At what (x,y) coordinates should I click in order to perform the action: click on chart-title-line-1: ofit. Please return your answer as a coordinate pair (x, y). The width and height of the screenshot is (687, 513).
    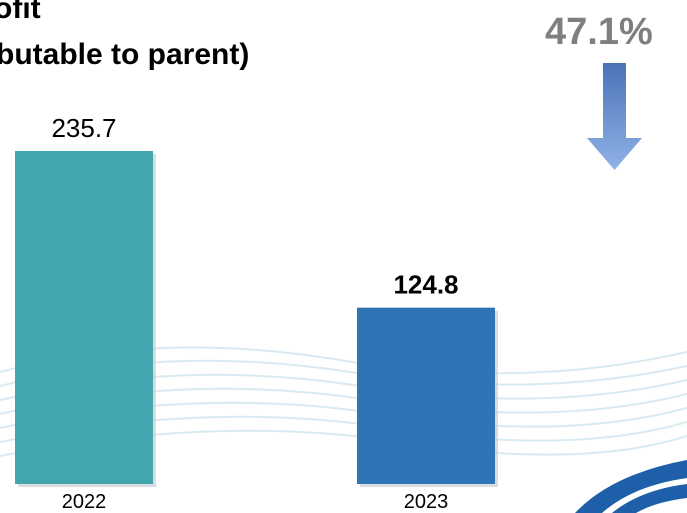
    Looking at the image, I should click on (20, 12).